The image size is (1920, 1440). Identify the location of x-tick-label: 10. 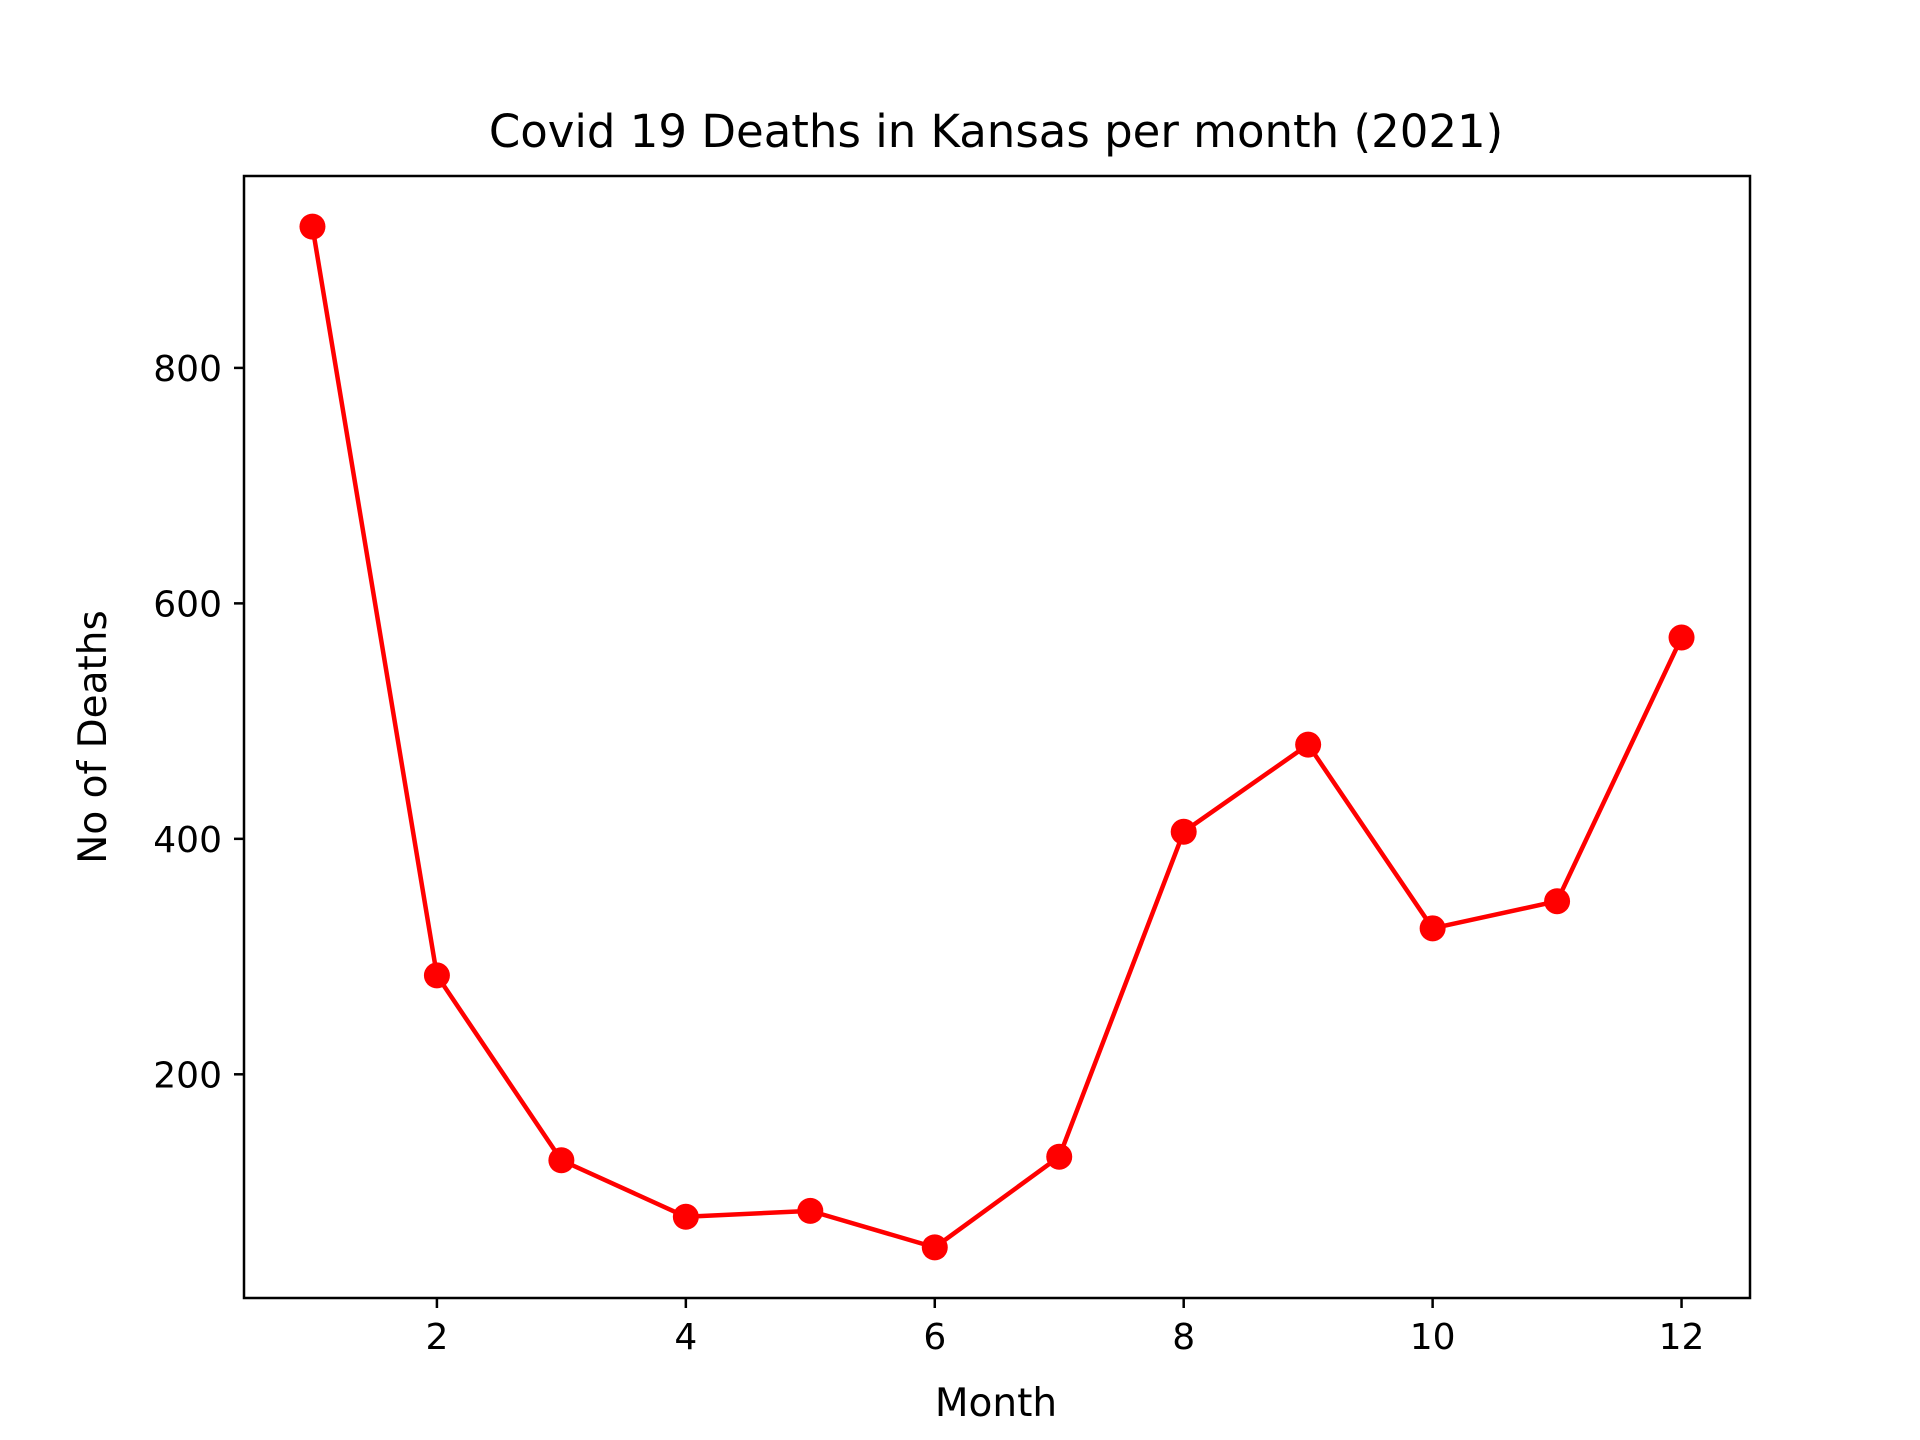
(1433, 1337).